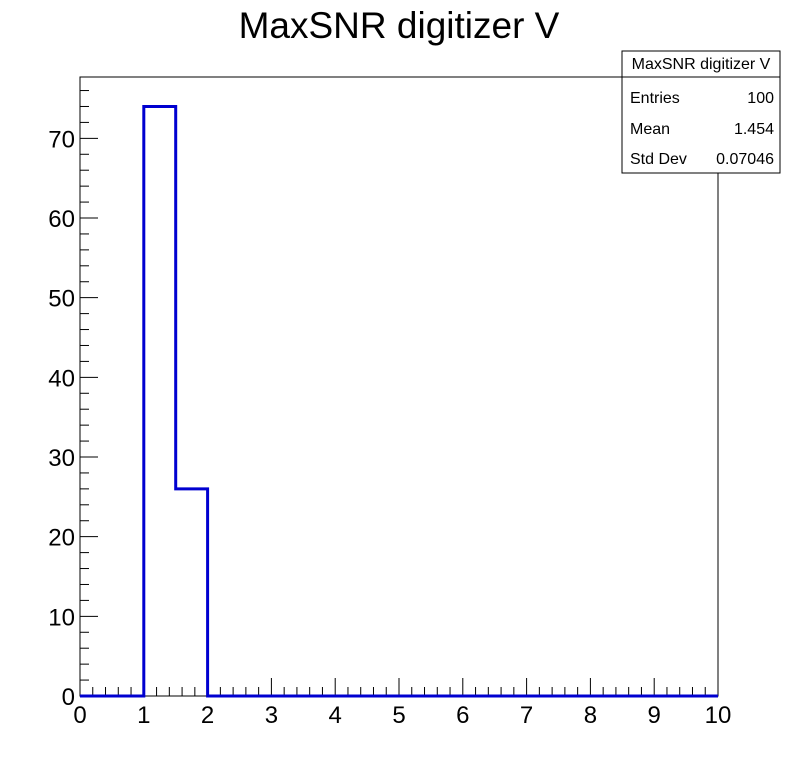 The width and height of the screenshot is (798, 773). Describe the element at coordinates (654, 715) in the screenshot. I see `x-tick-label: 9` at that location.